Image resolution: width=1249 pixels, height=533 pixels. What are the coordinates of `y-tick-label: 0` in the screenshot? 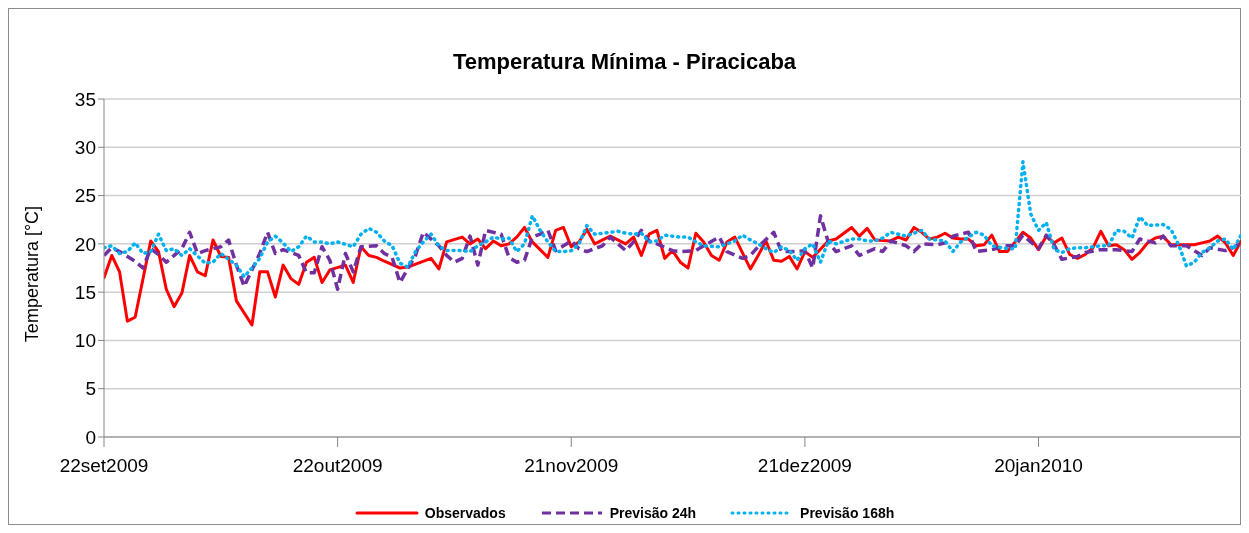 It's located at (90, 437).